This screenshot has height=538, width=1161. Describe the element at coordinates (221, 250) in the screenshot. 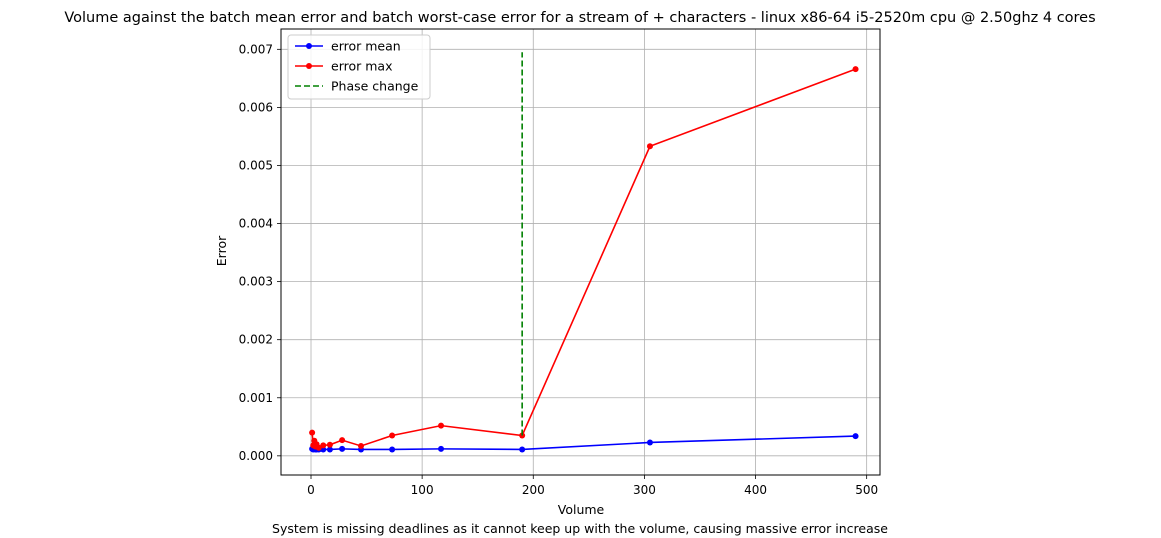

I see `y-axis-label: Error` at that location.